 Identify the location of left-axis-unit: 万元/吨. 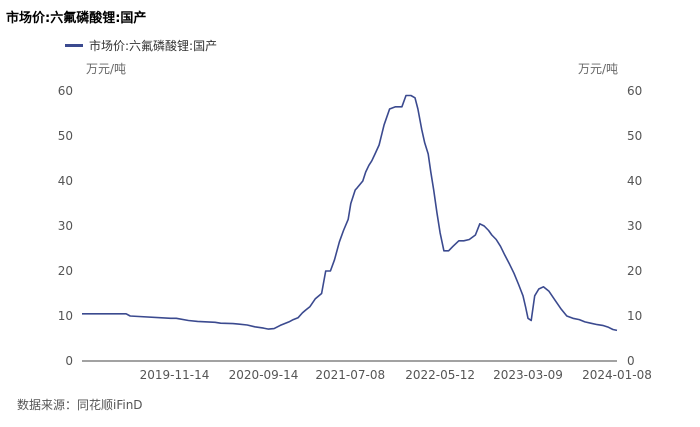
(106, 69).